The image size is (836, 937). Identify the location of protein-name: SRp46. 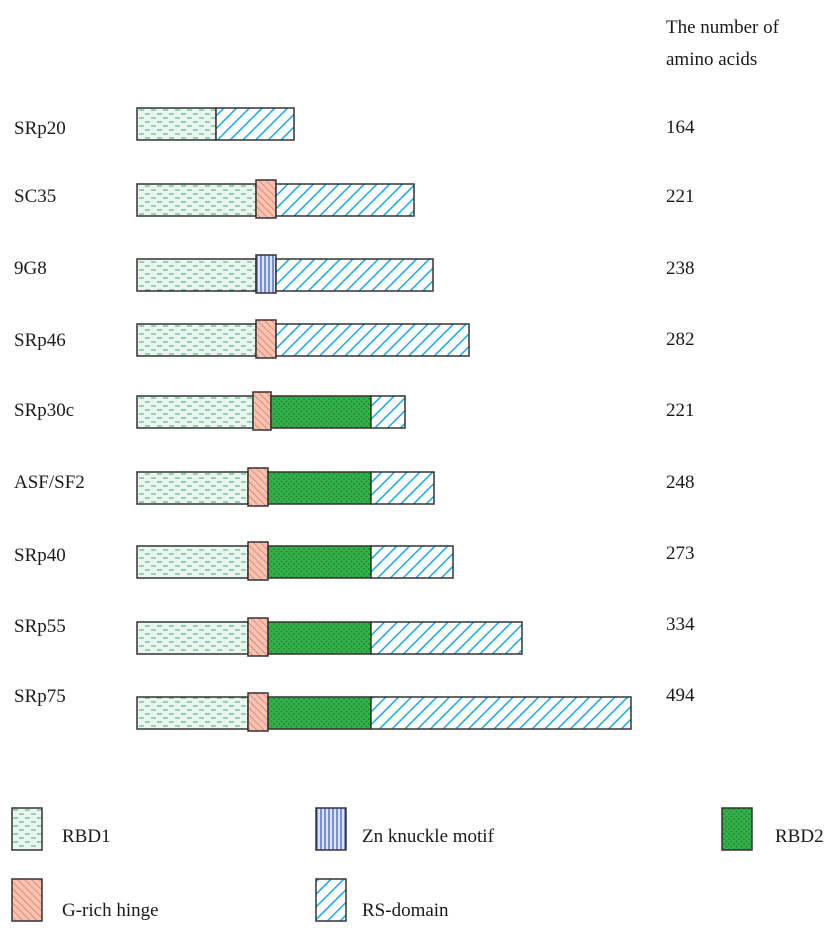
(40, 340).